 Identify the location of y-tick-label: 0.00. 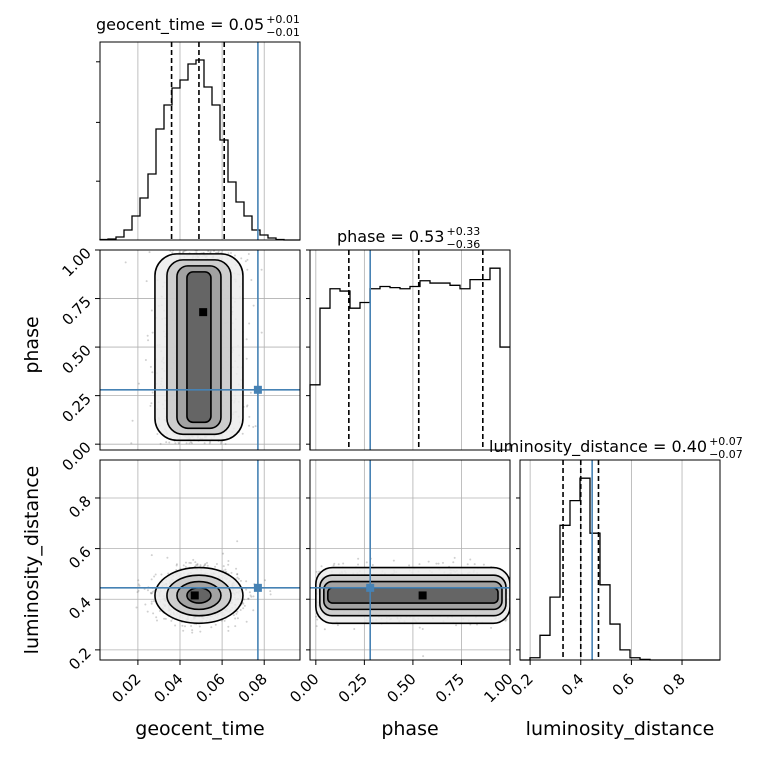
(76, 456).